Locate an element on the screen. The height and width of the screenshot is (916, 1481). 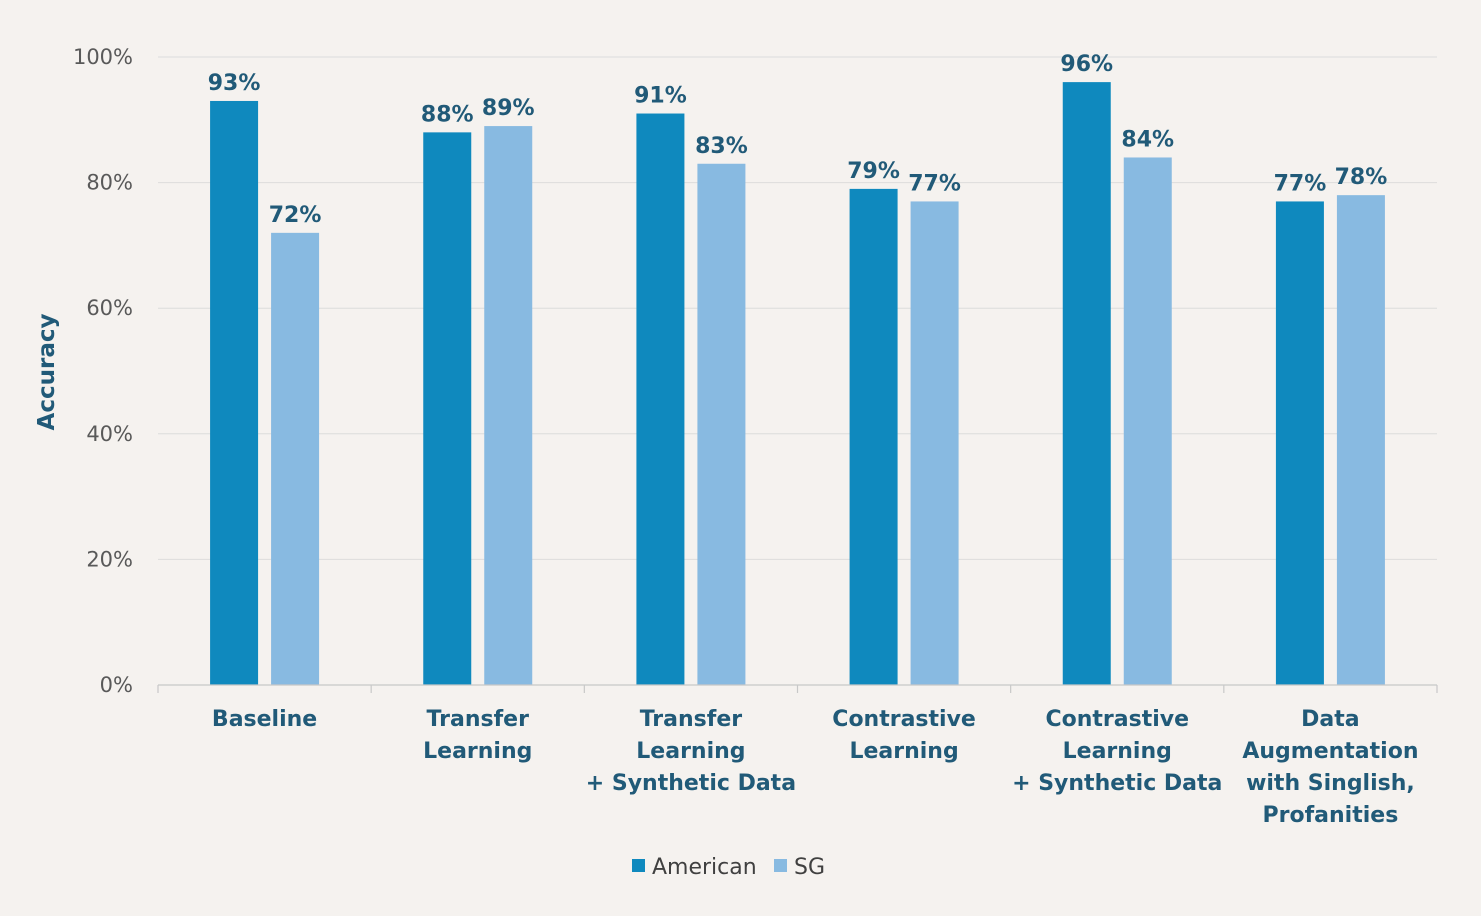
data-label-american: 93% is located at coordinates (234, 83).